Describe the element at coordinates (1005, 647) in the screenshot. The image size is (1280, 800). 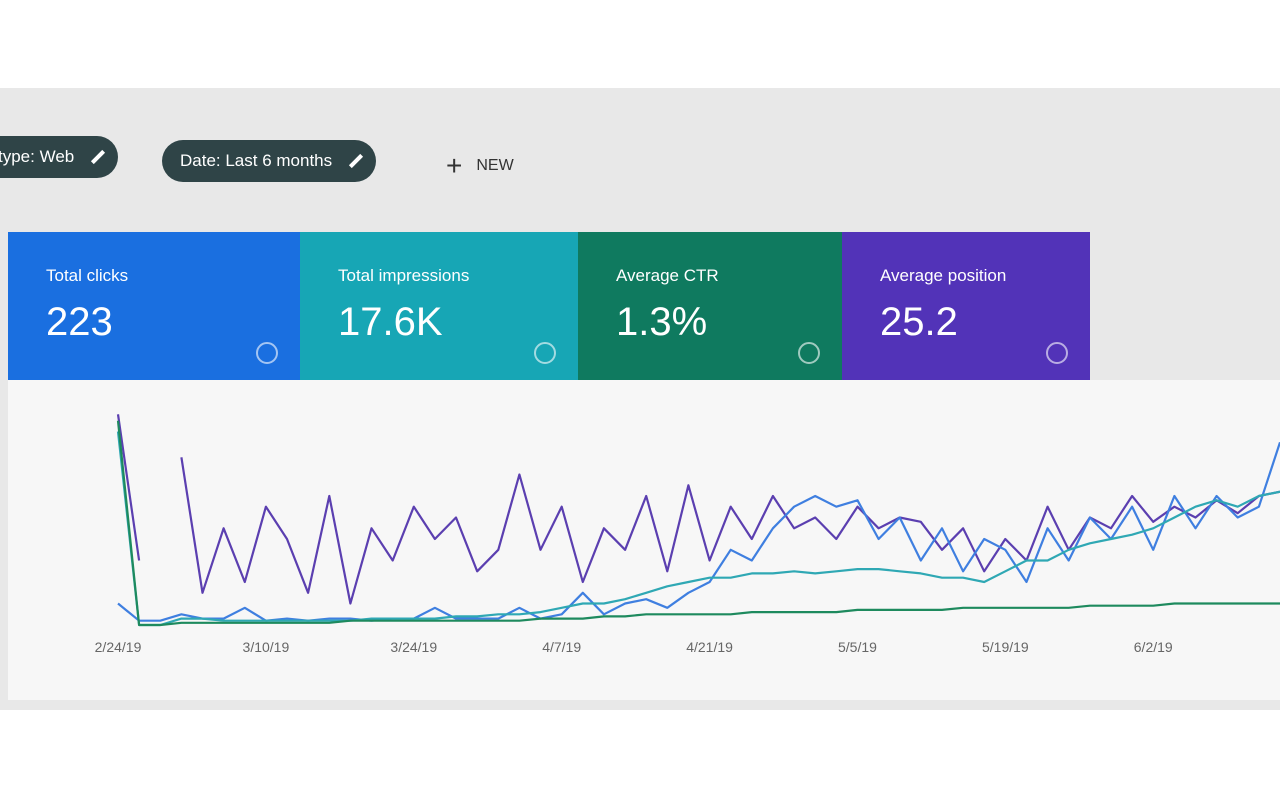
I see `x-tick-label: 5/19/19` at that location.